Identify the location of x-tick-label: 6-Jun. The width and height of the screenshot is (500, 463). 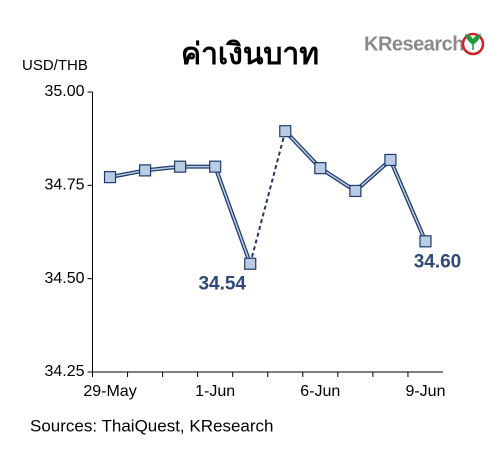
(320, 391).